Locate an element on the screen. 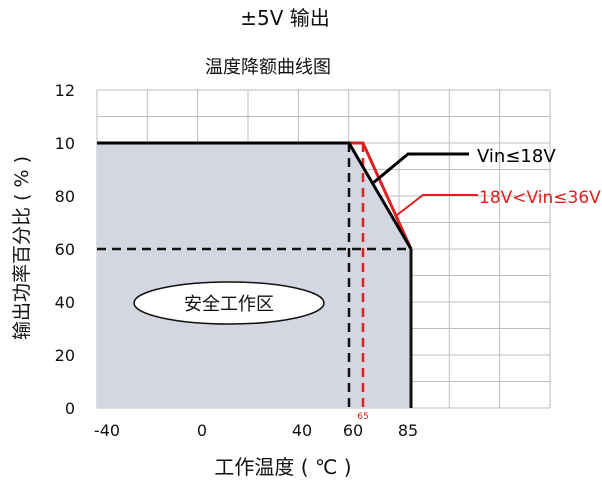 The width and height of the screenshot is (602, 483). y-tick-label: 60 is located at coordinates (65, 249).